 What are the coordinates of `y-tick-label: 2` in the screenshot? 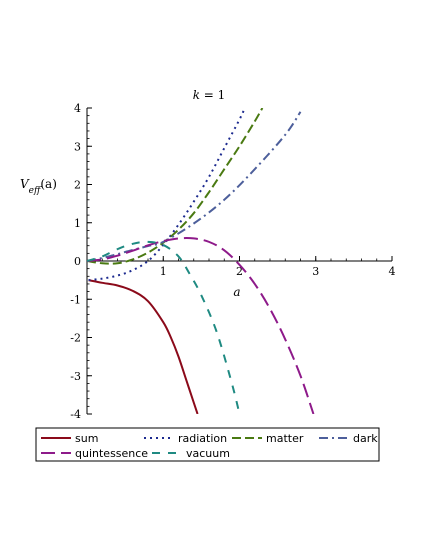 It's located at (77, 185).